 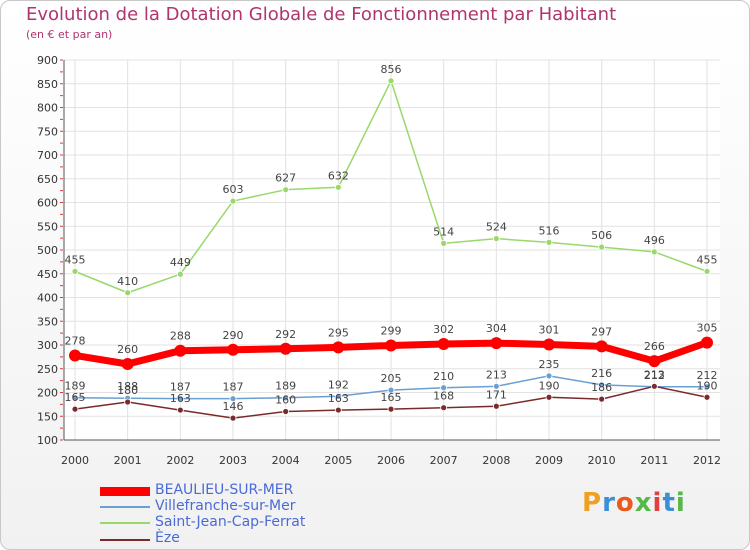 I want to click on data-label-beaulieu-sur-mer: 292, so click(x=285, y=334).